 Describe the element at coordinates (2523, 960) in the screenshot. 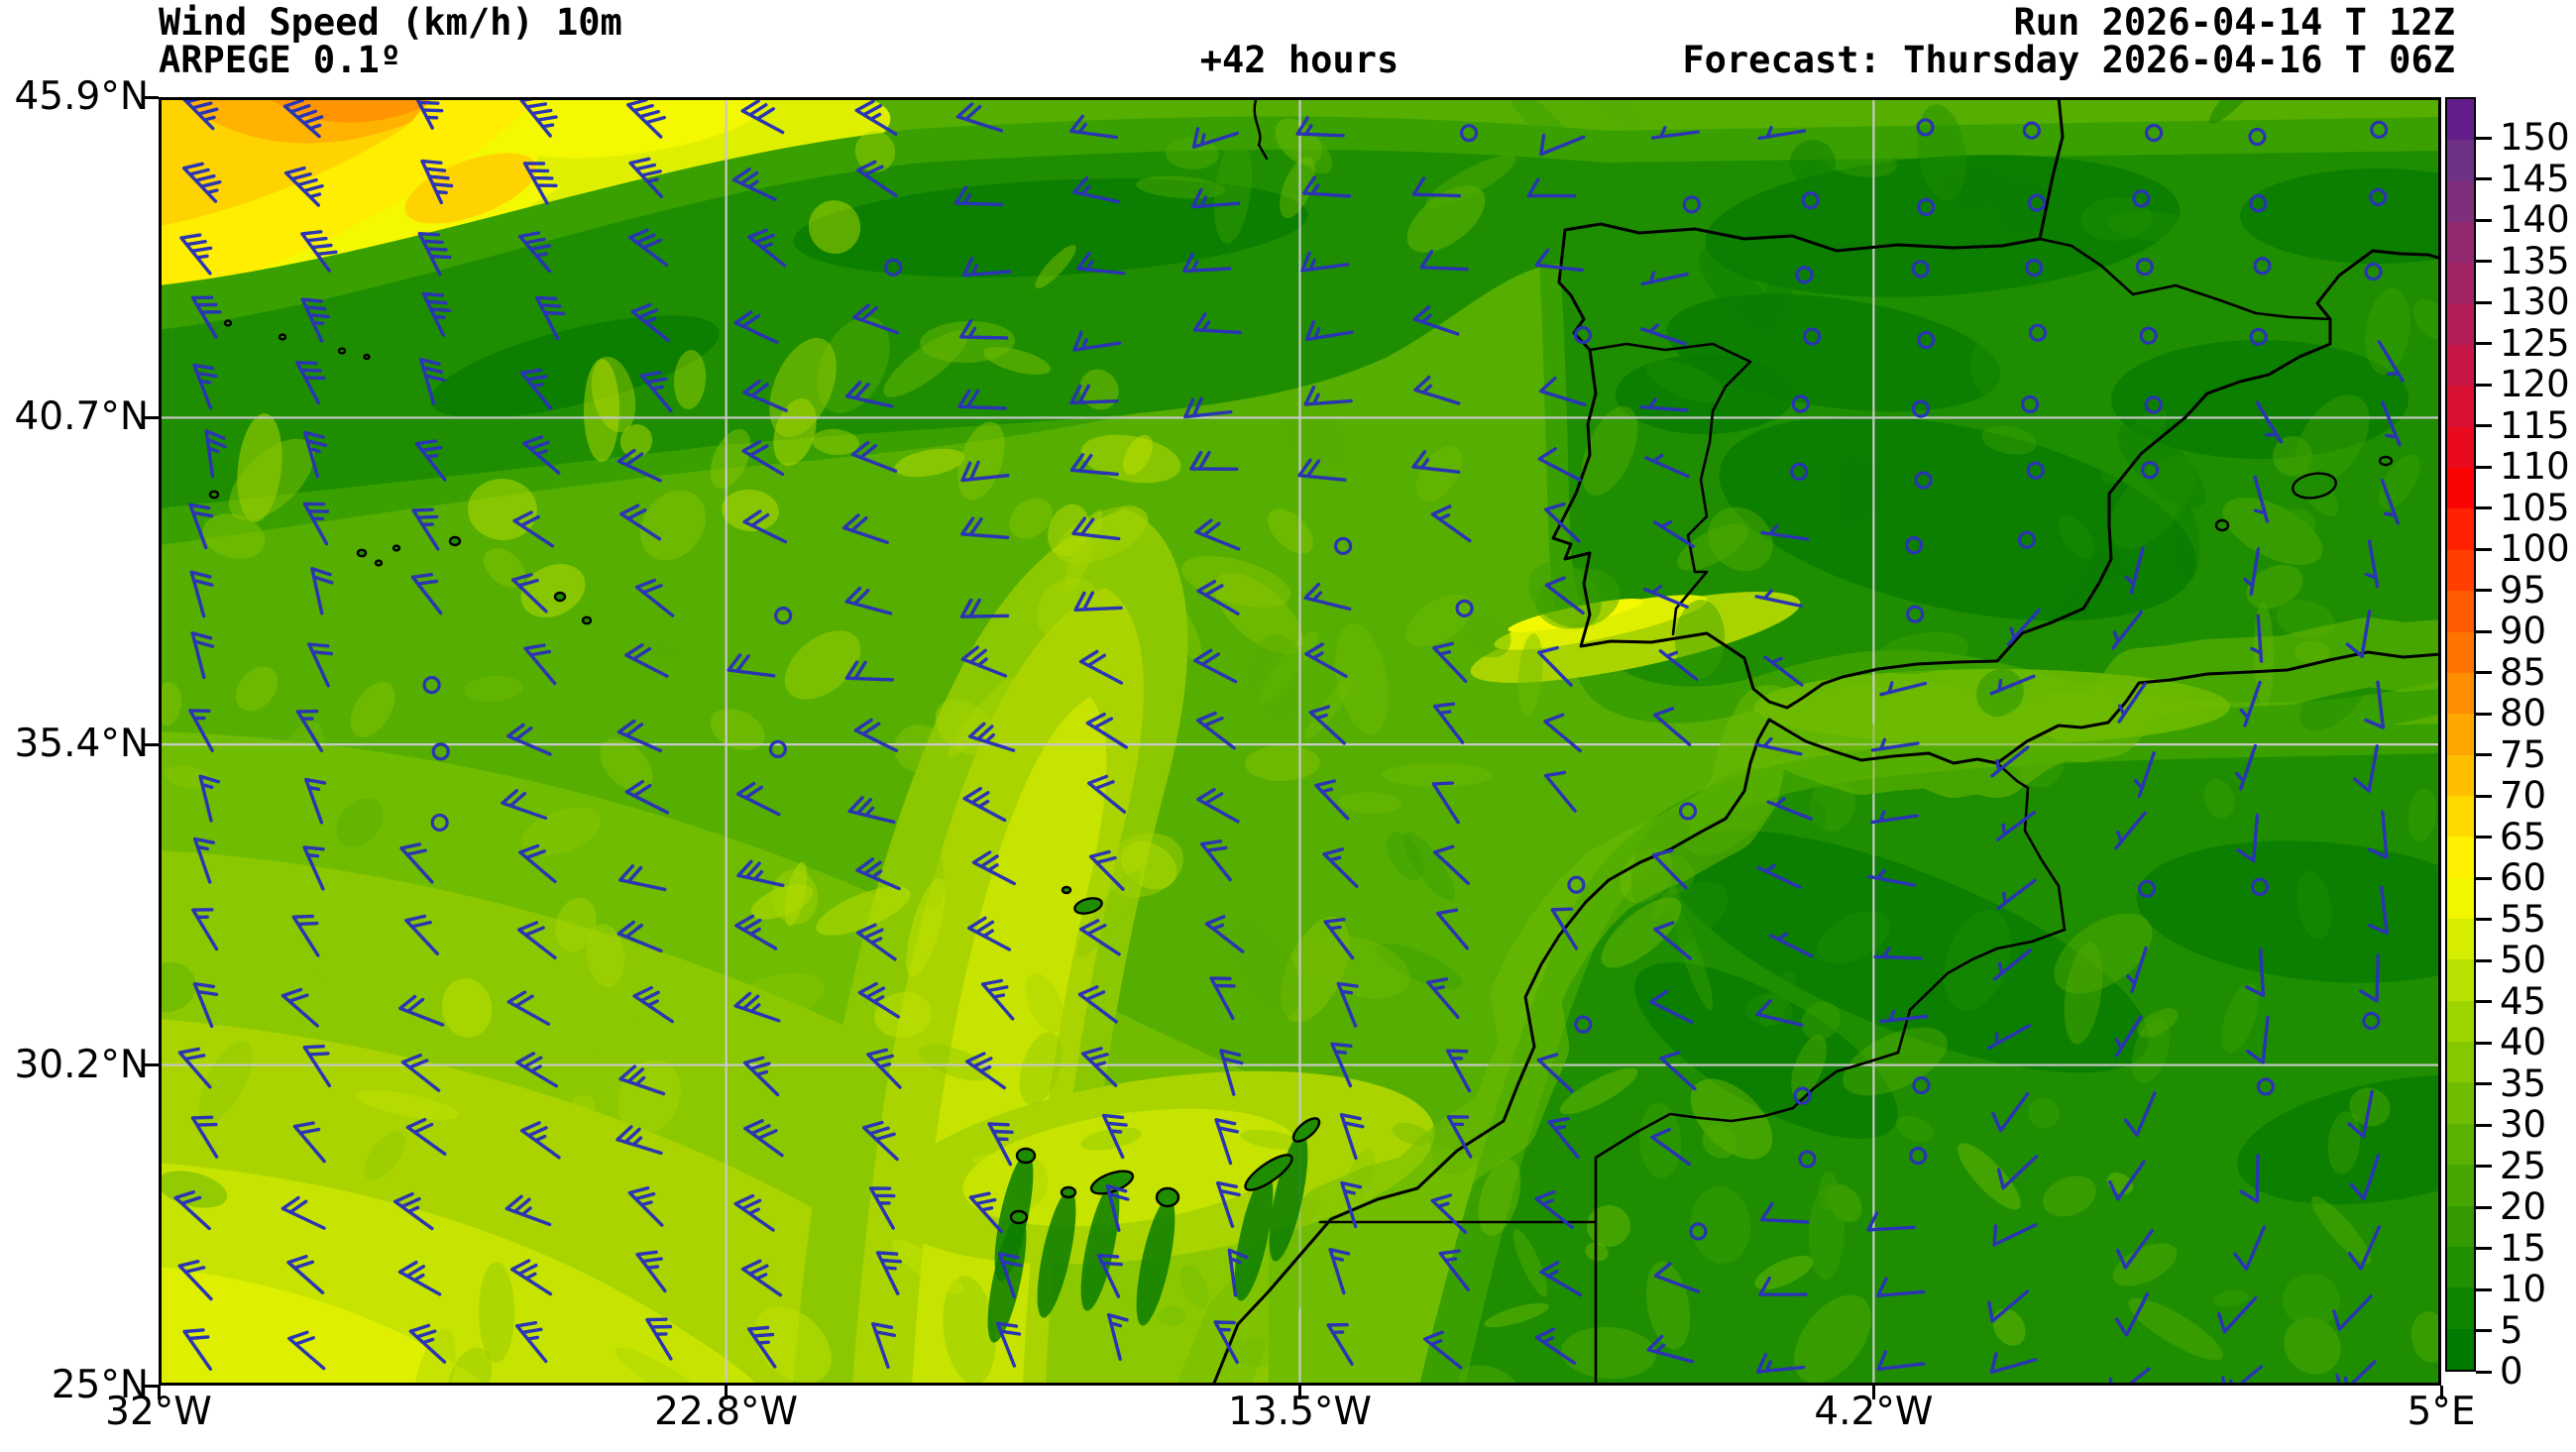

I see `colorbar-tick-label: 50` at that location.